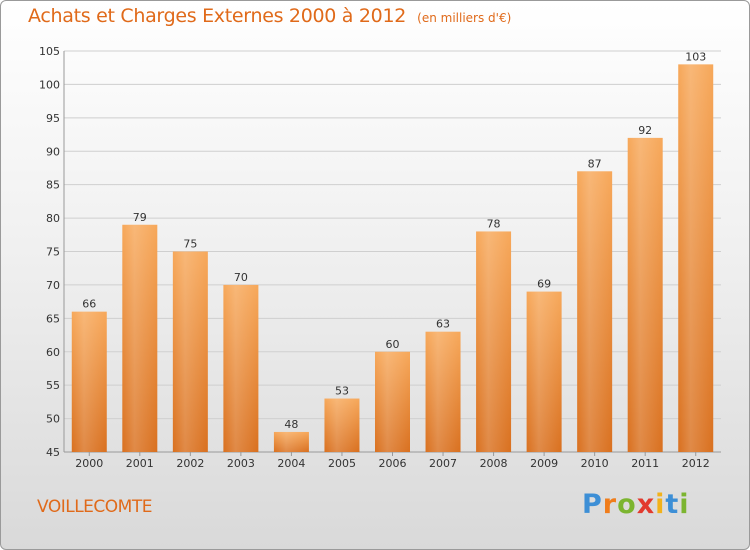 This screenshot has width=750, height=550. I want to click on bar-value-label: 70, so click(241, 277).